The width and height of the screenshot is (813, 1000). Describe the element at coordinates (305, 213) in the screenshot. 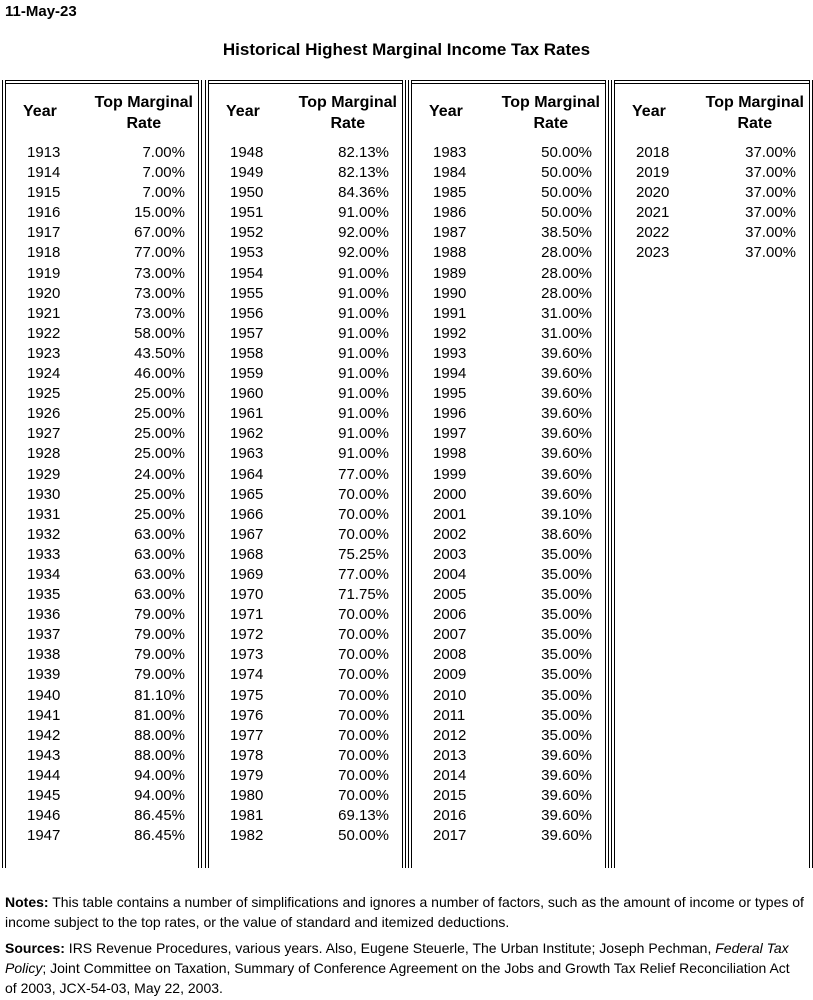

I see `table-row: 1951 91.00%` at that location.